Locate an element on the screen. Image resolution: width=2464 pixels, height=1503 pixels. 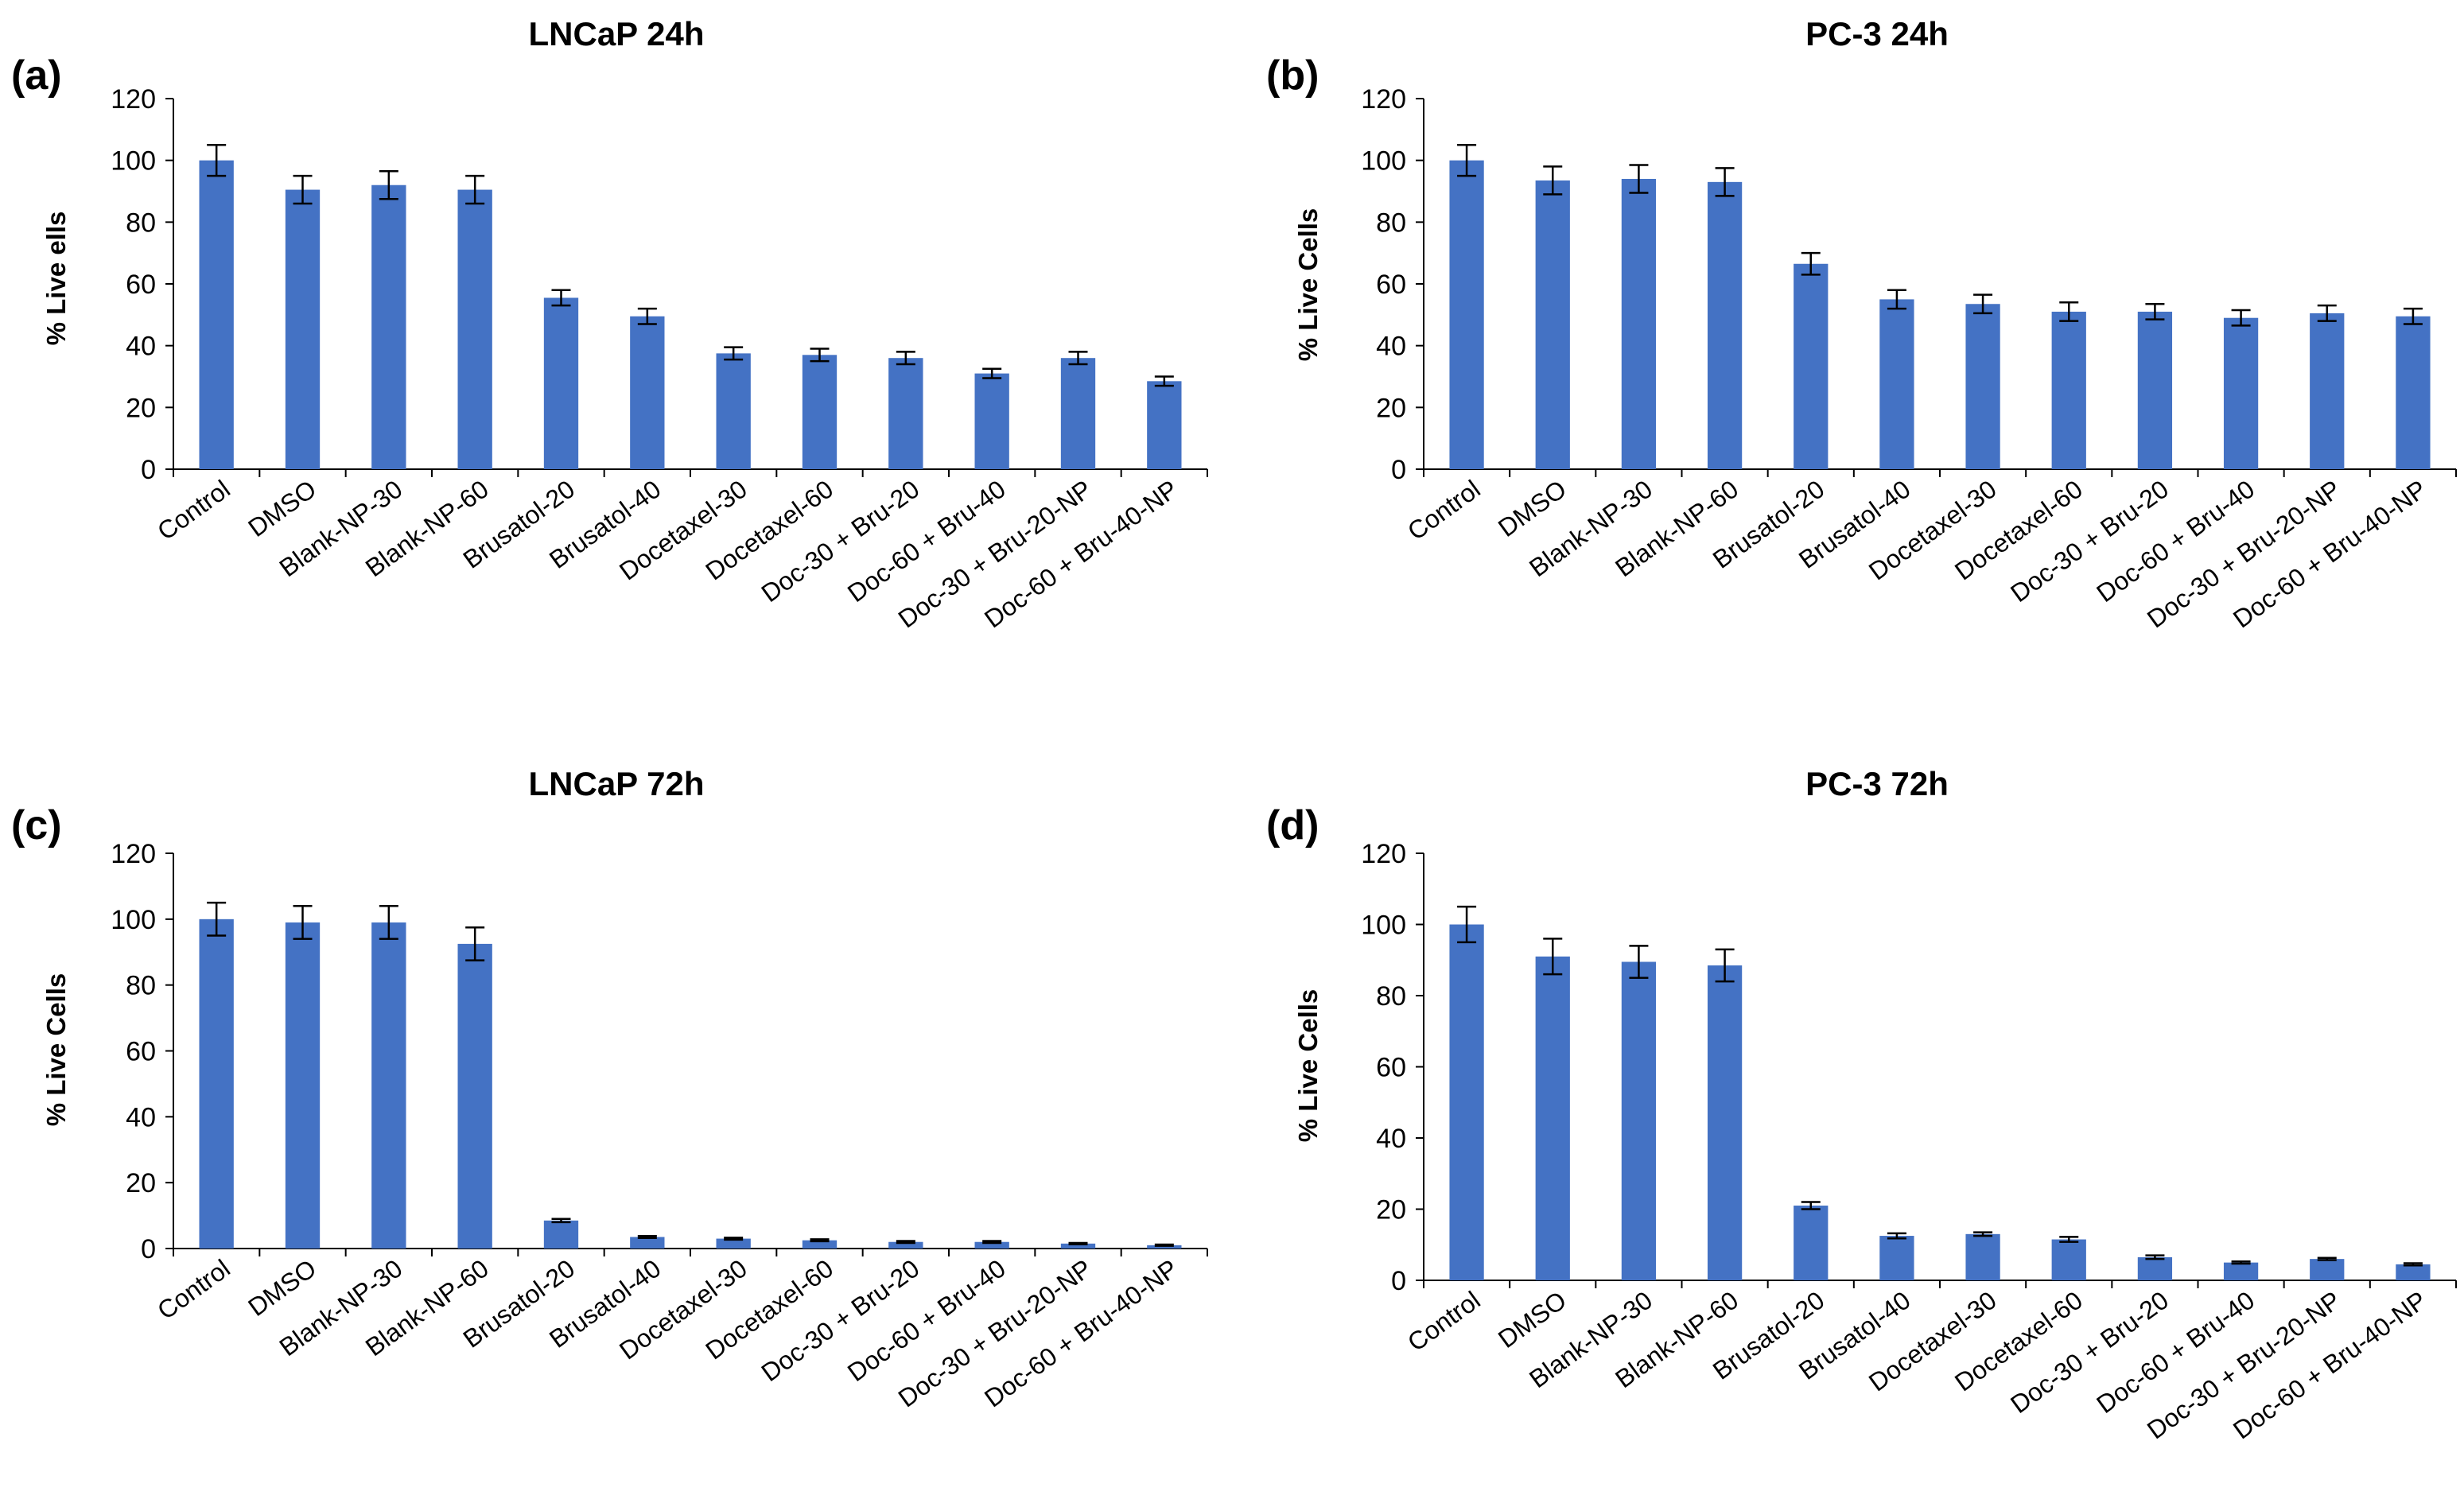
y-axis-label: % Live ells is located at coordinates (56, 279).